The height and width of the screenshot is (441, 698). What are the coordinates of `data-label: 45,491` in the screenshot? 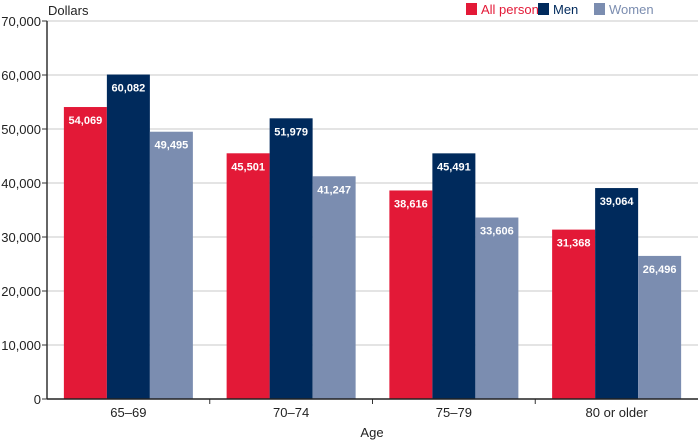 It's located at (454, 167).